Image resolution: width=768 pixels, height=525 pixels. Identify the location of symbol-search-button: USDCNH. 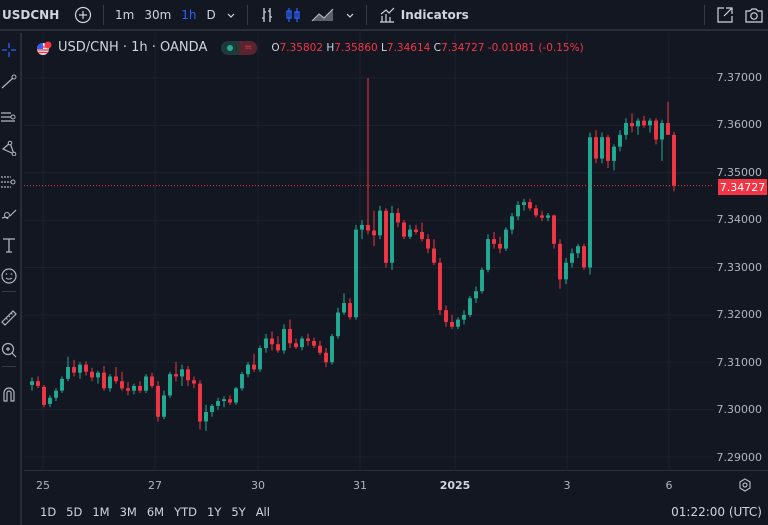
(31, 15).